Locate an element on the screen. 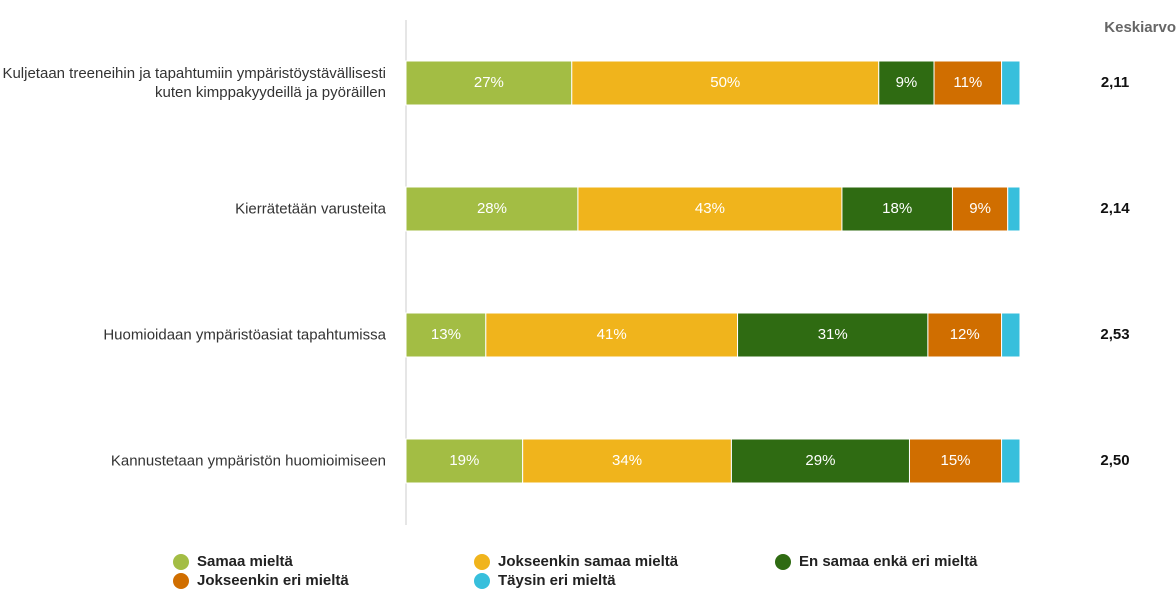 The height and width of the screenshot is (591, 1176). data-label: 50% is located at coordinates (725, 82).